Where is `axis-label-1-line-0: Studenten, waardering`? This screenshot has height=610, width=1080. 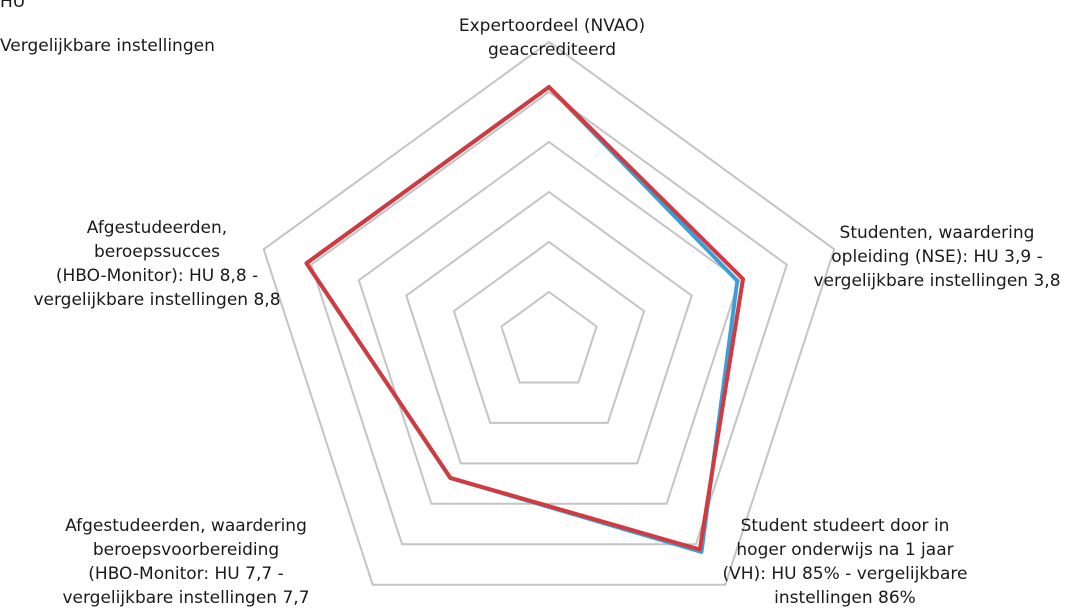 axis-label-1-line-0: Studenten, waardering is located at coordinates (937, 233).